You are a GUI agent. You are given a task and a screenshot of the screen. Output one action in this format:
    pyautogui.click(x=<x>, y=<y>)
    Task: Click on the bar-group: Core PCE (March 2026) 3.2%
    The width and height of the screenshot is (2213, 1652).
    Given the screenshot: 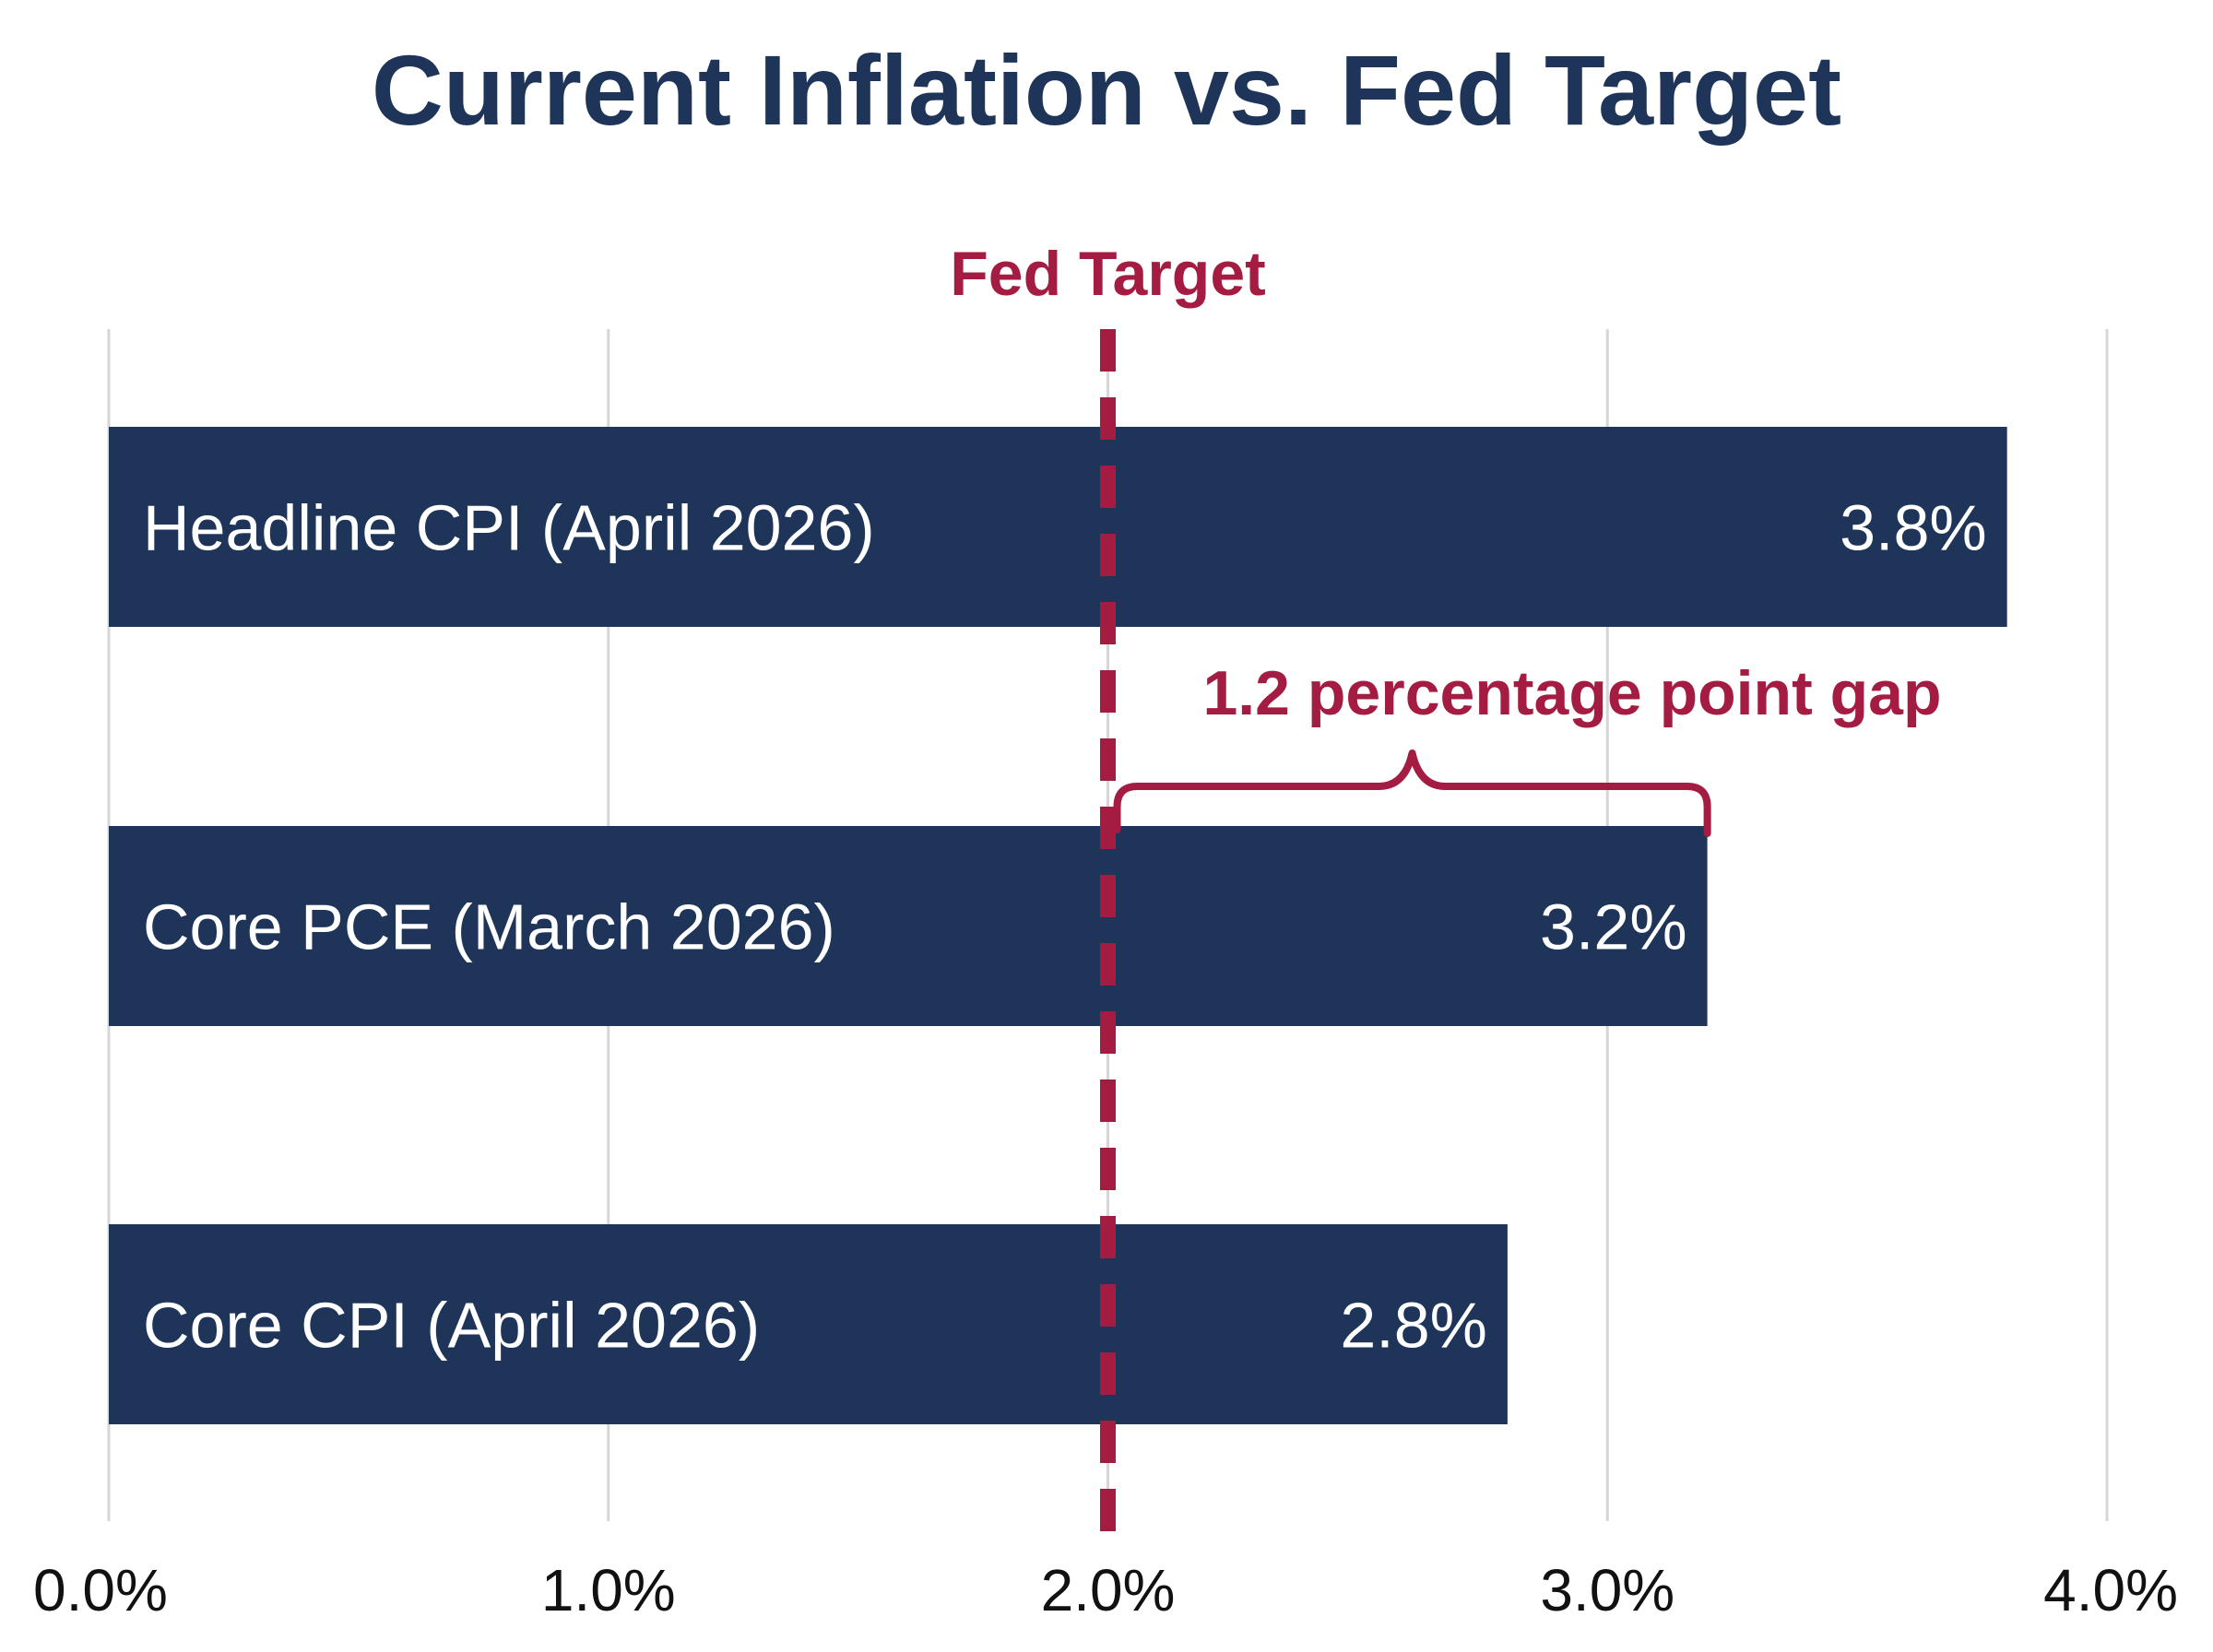 What is the action you would take?
    pyautogui.click(x=908, y=926)
    